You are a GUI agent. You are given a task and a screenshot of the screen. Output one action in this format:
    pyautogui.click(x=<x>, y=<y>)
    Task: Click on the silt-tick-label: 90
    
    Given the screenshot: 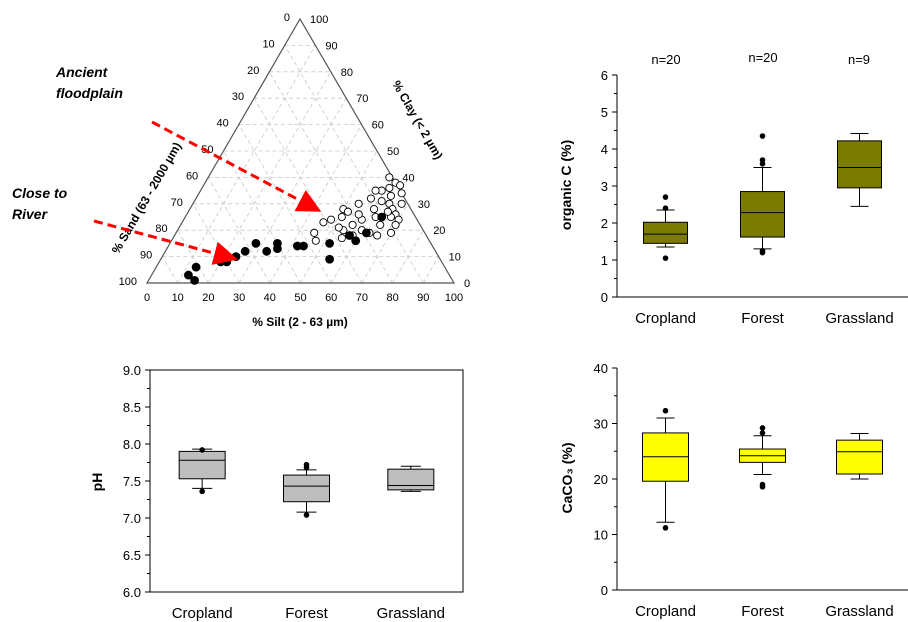 What is the action you would take?
    pyautogui.click(x=423, y=298)
    